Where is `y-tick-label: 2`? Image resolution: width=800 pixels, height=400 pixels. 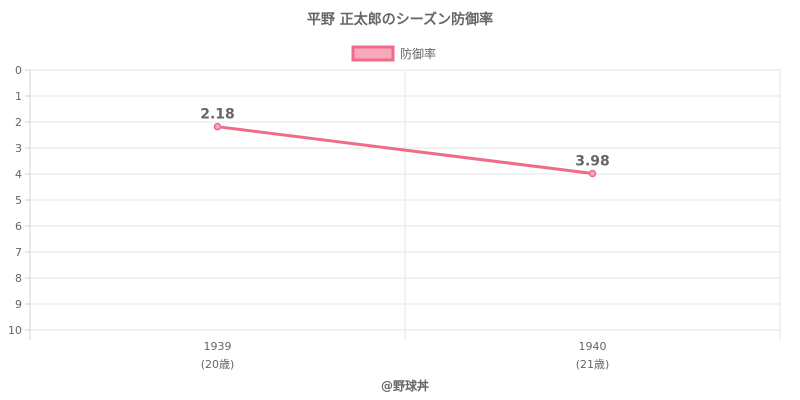 y-tick-label: 2 is located at coordinates (18, 122).